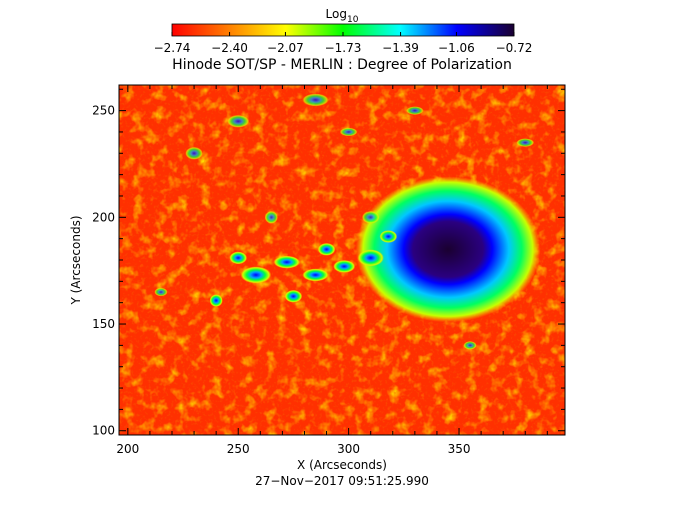  What do you see at coordinates (514, 48) in the screenshot?
I see `colorbar-tick-label: −0.72` at bounding box center [514, 48].